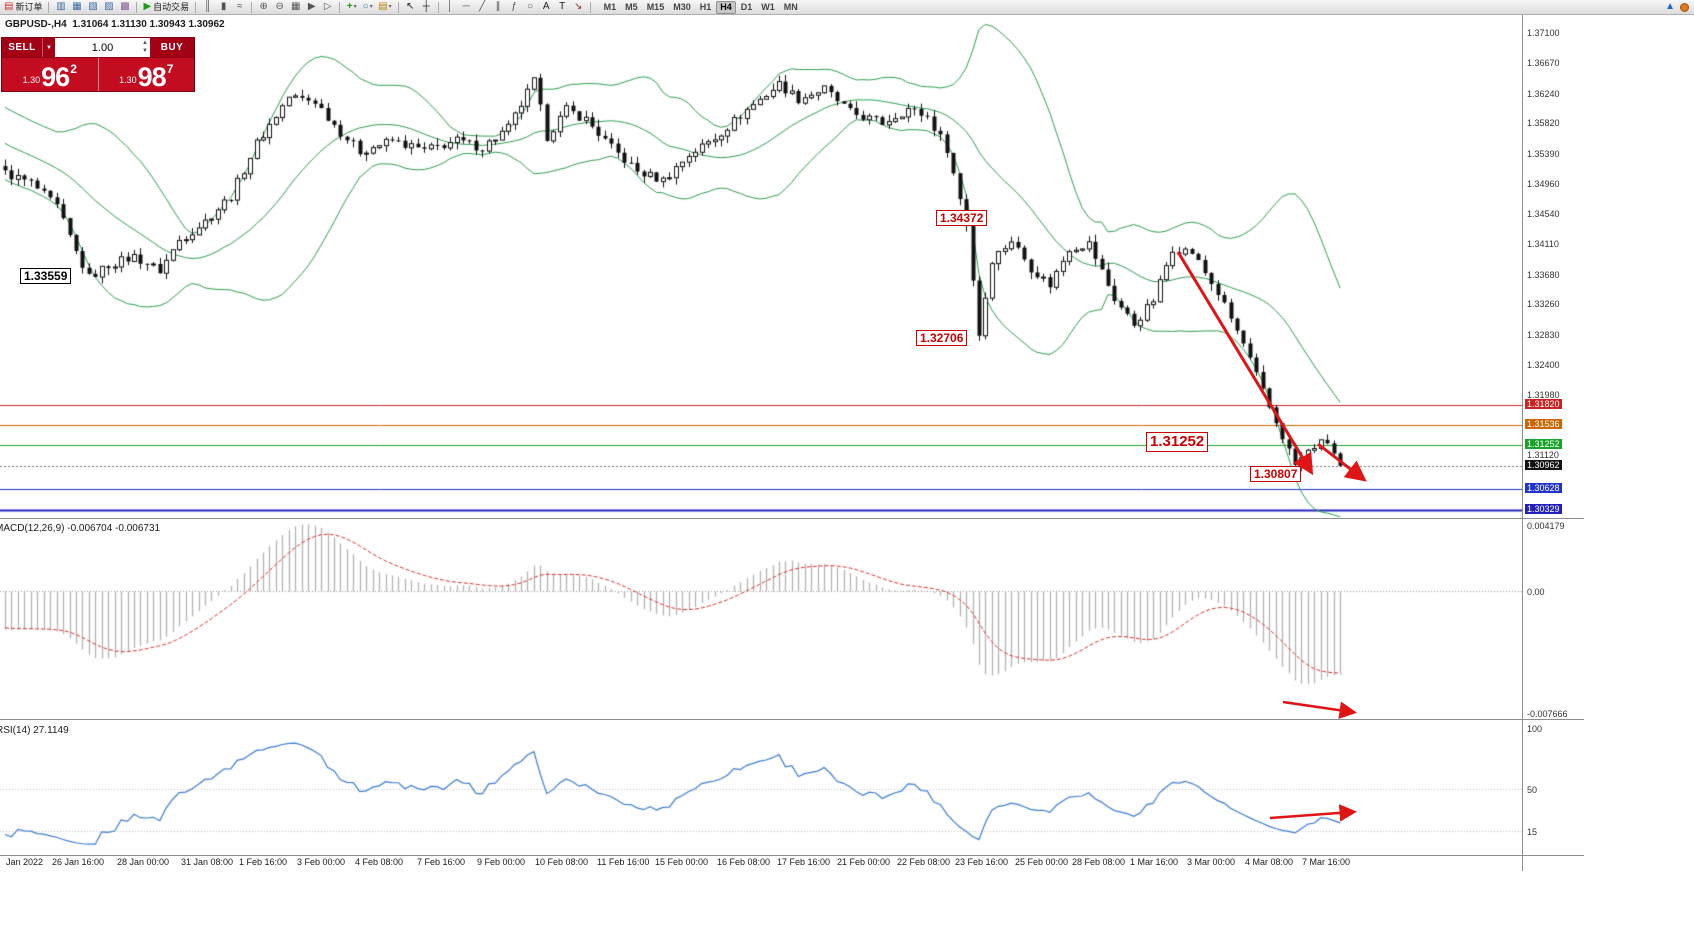 Image resolution: width=1694 pixels, height=944 pixels. Describe the element at coordinates (171, 6) in the screenshot. I see `auto-trading-label: 自动交易` at that location.